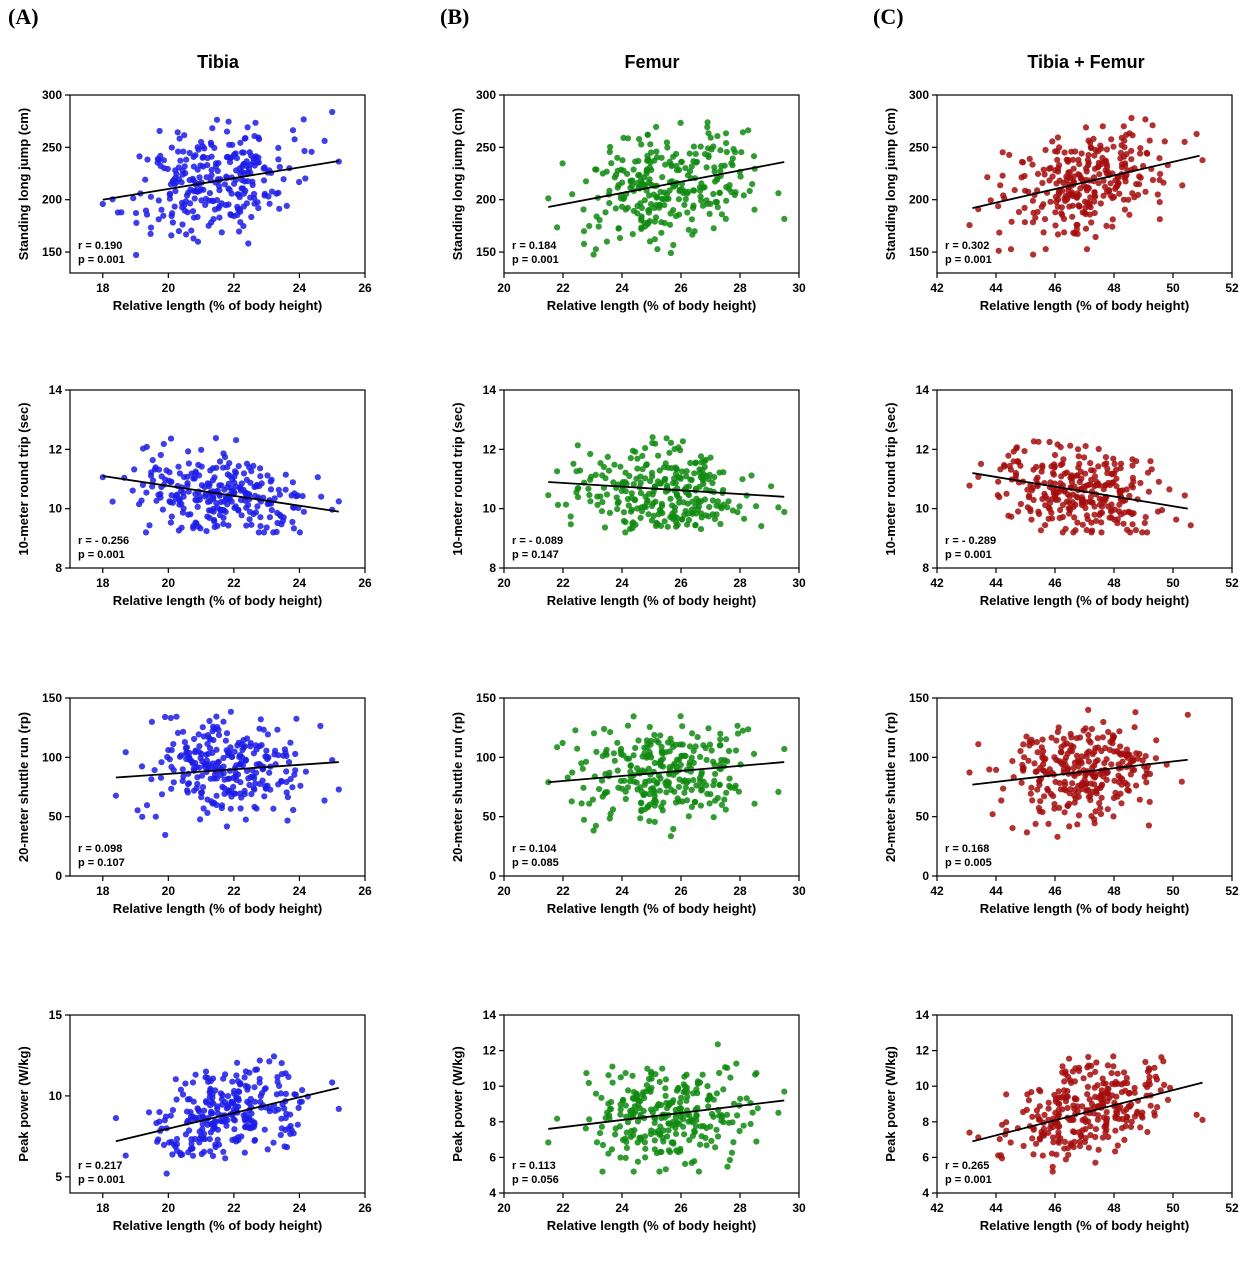 This screenshot has height=1264, width=1249. What do you see at coordinates (967, 1166) in the screenshot?
I see `r-value-annotation: r = 0.265` at bounding box center [967, 1166].